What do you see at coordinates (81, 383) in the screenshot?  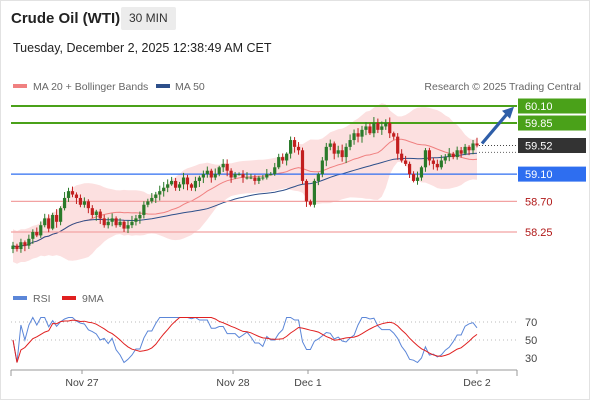 I see `x-tick-label: Nov 27` at bounding box center [81, 383].